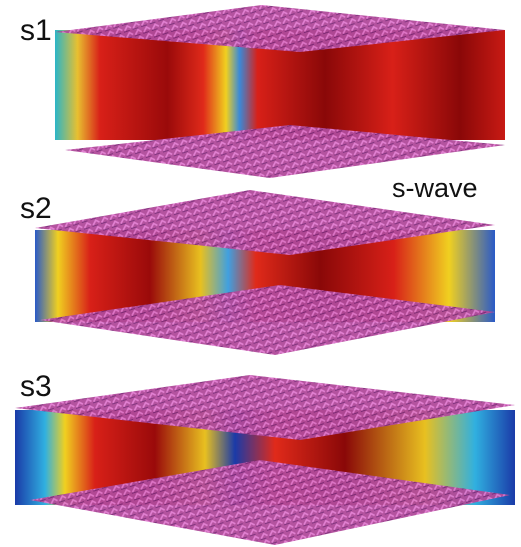 This screenshot has height=547, width=521. What do you see at coordinates (36, 208) in the screenshot?
I see `panel-label: s2` at bounding box center [36, 208].